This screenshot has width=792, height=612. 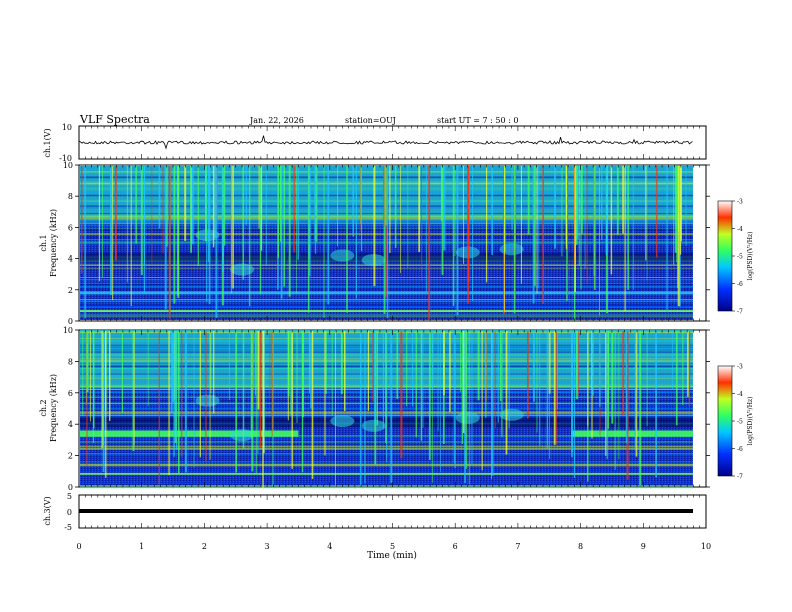 What do you see at coordinates (70, 259) in the screenshot?
I see `ytick-label: 4` at bounding box center [70, 259].